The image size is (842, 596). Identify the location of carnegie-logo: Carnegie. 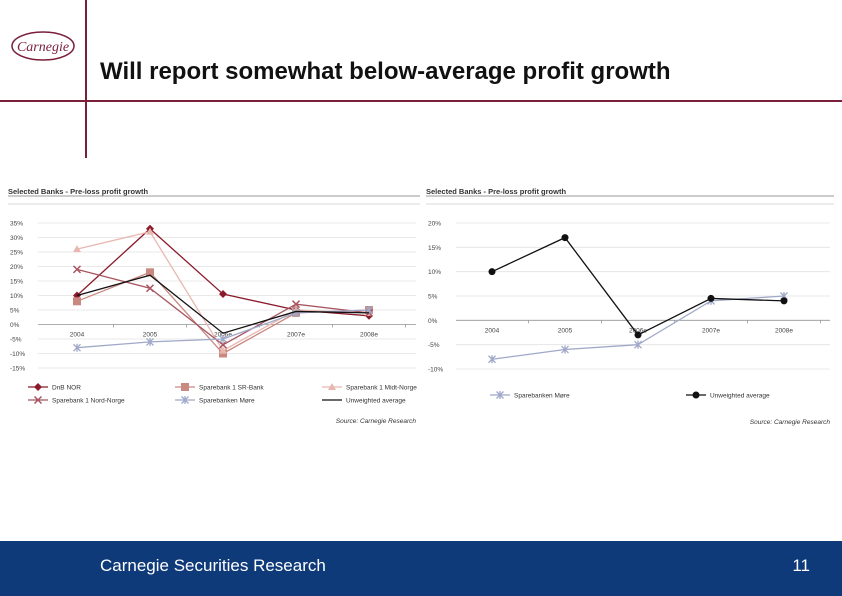
(43, 46).